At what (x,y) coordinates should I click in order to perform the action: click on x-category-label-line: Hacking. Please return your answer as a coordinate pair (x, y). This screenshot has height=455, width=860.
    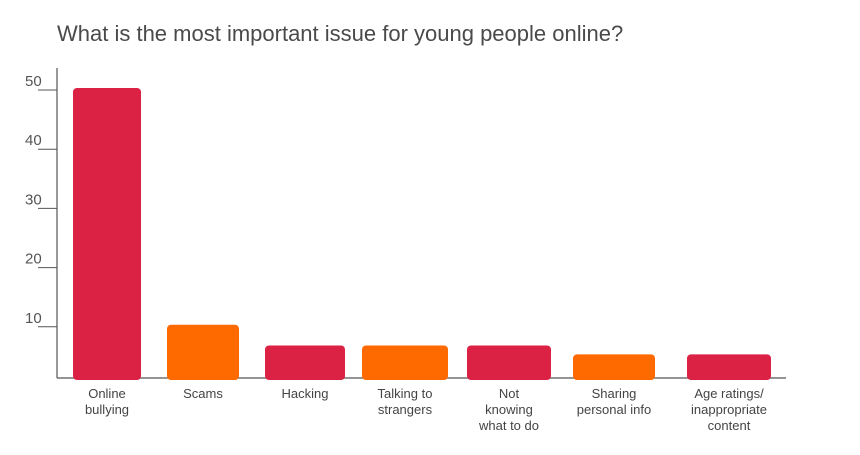
    Looking at the image, I should click on (305, 393).